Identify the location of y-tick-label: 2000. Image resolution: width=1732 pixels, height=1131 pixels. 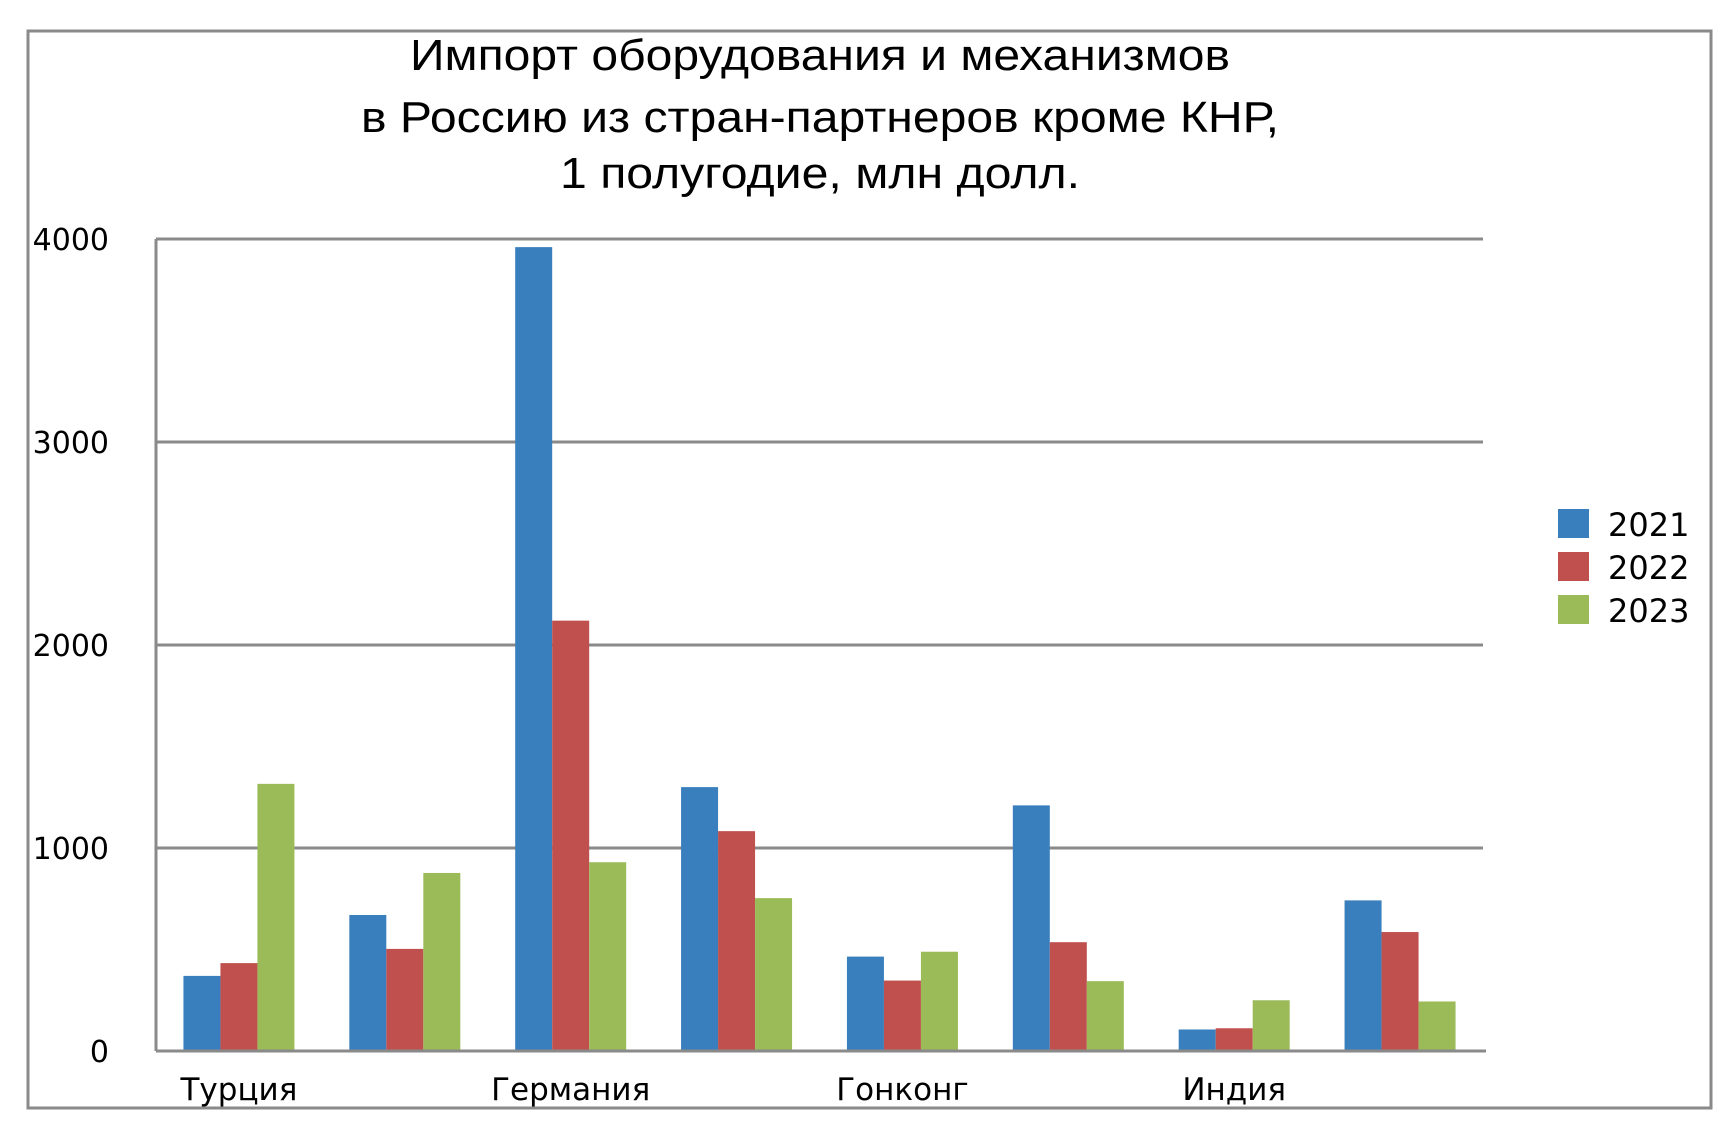
(71, 646).